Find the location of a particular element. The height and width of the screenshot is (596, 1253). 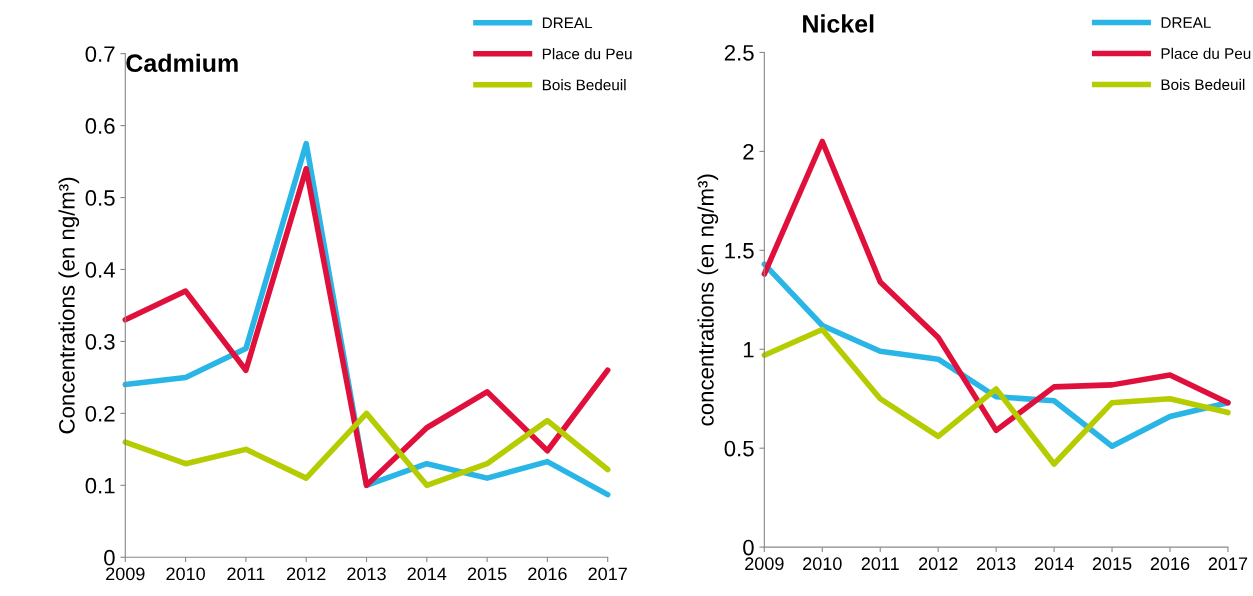

y-tick-label: 0.1 is located at coordinates (100, 485).